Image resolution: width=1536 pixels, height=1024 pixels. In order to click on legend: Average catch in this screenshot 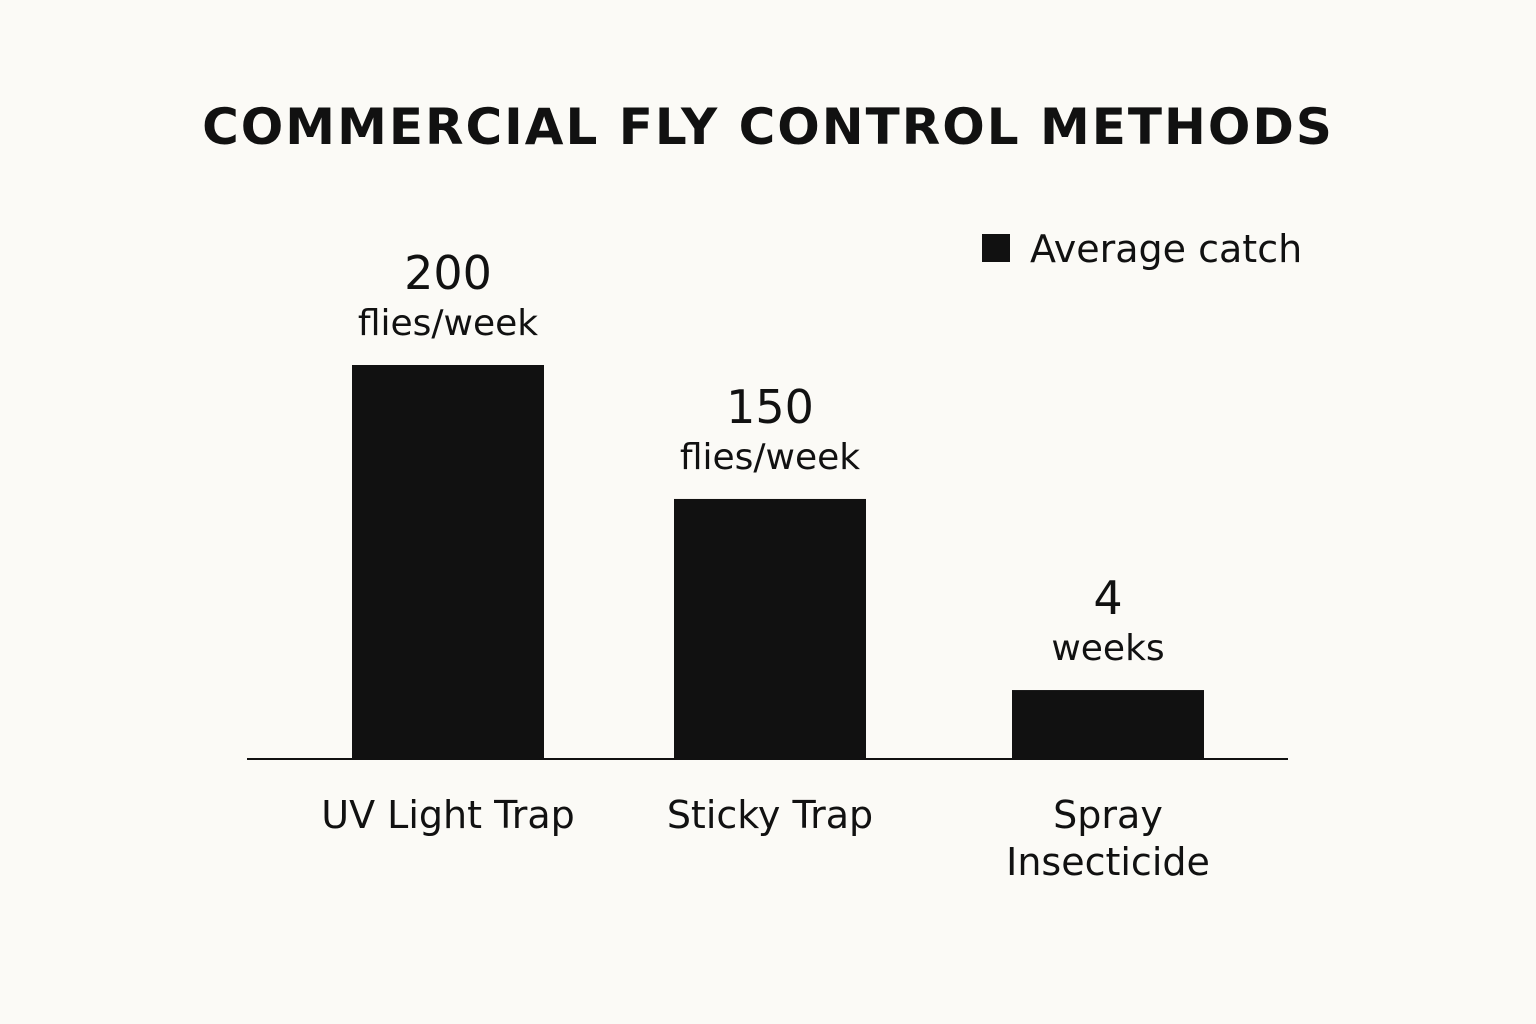, I will do `click(1142, 249)`.